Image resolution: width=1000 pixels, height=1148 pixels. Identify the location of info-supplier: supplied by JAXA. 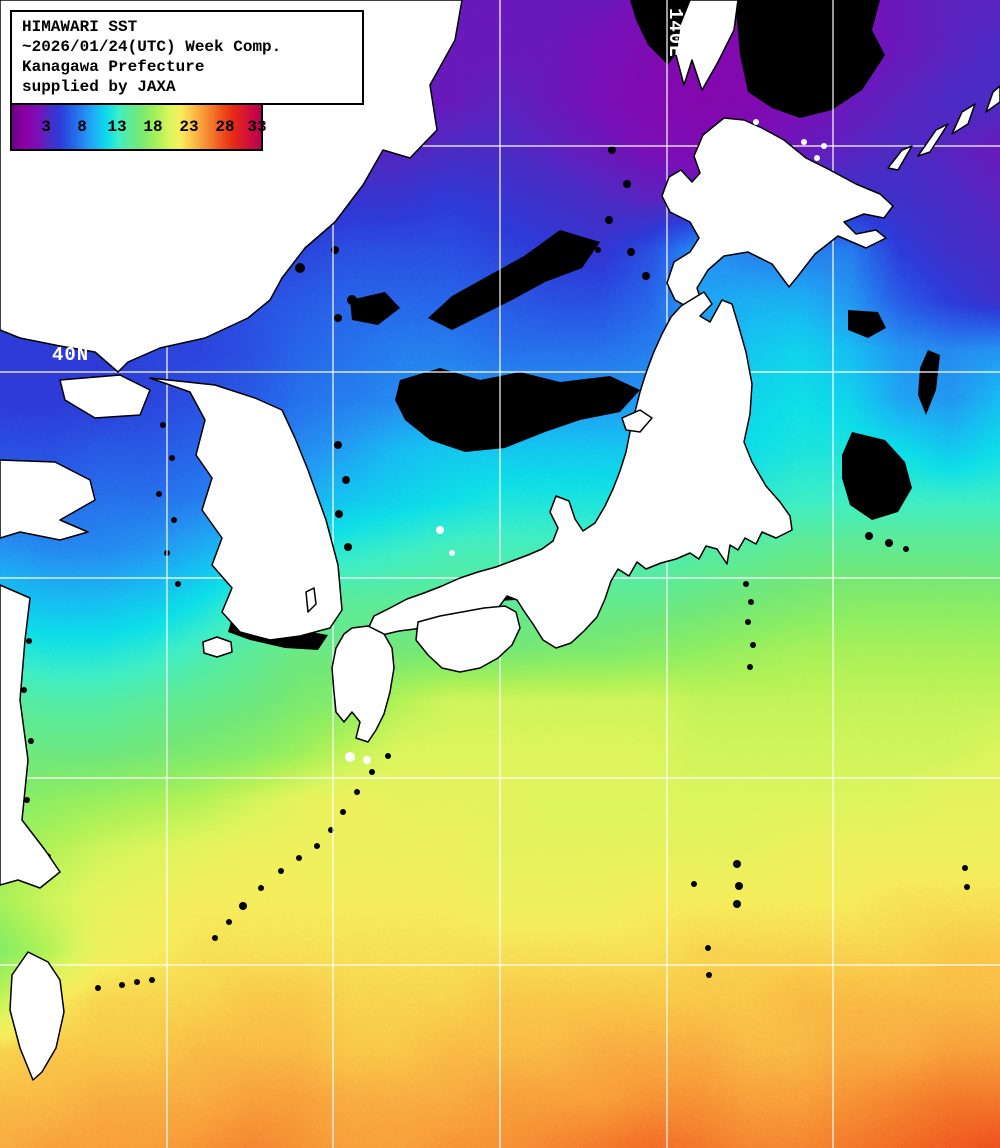
(99, 87).